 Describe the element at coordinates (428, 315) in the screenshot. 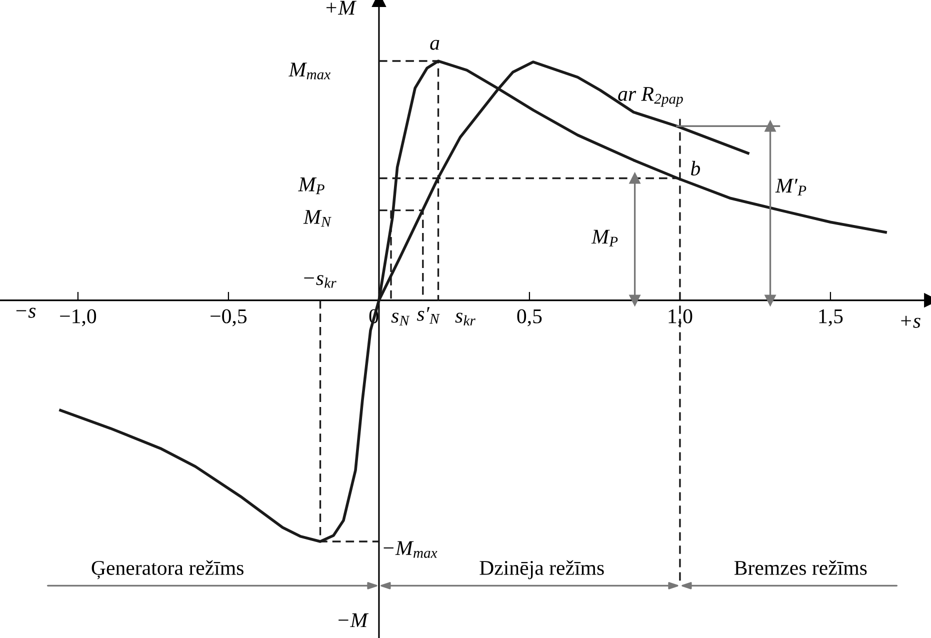

I see `annotation: s′$_{N}$` at that location.